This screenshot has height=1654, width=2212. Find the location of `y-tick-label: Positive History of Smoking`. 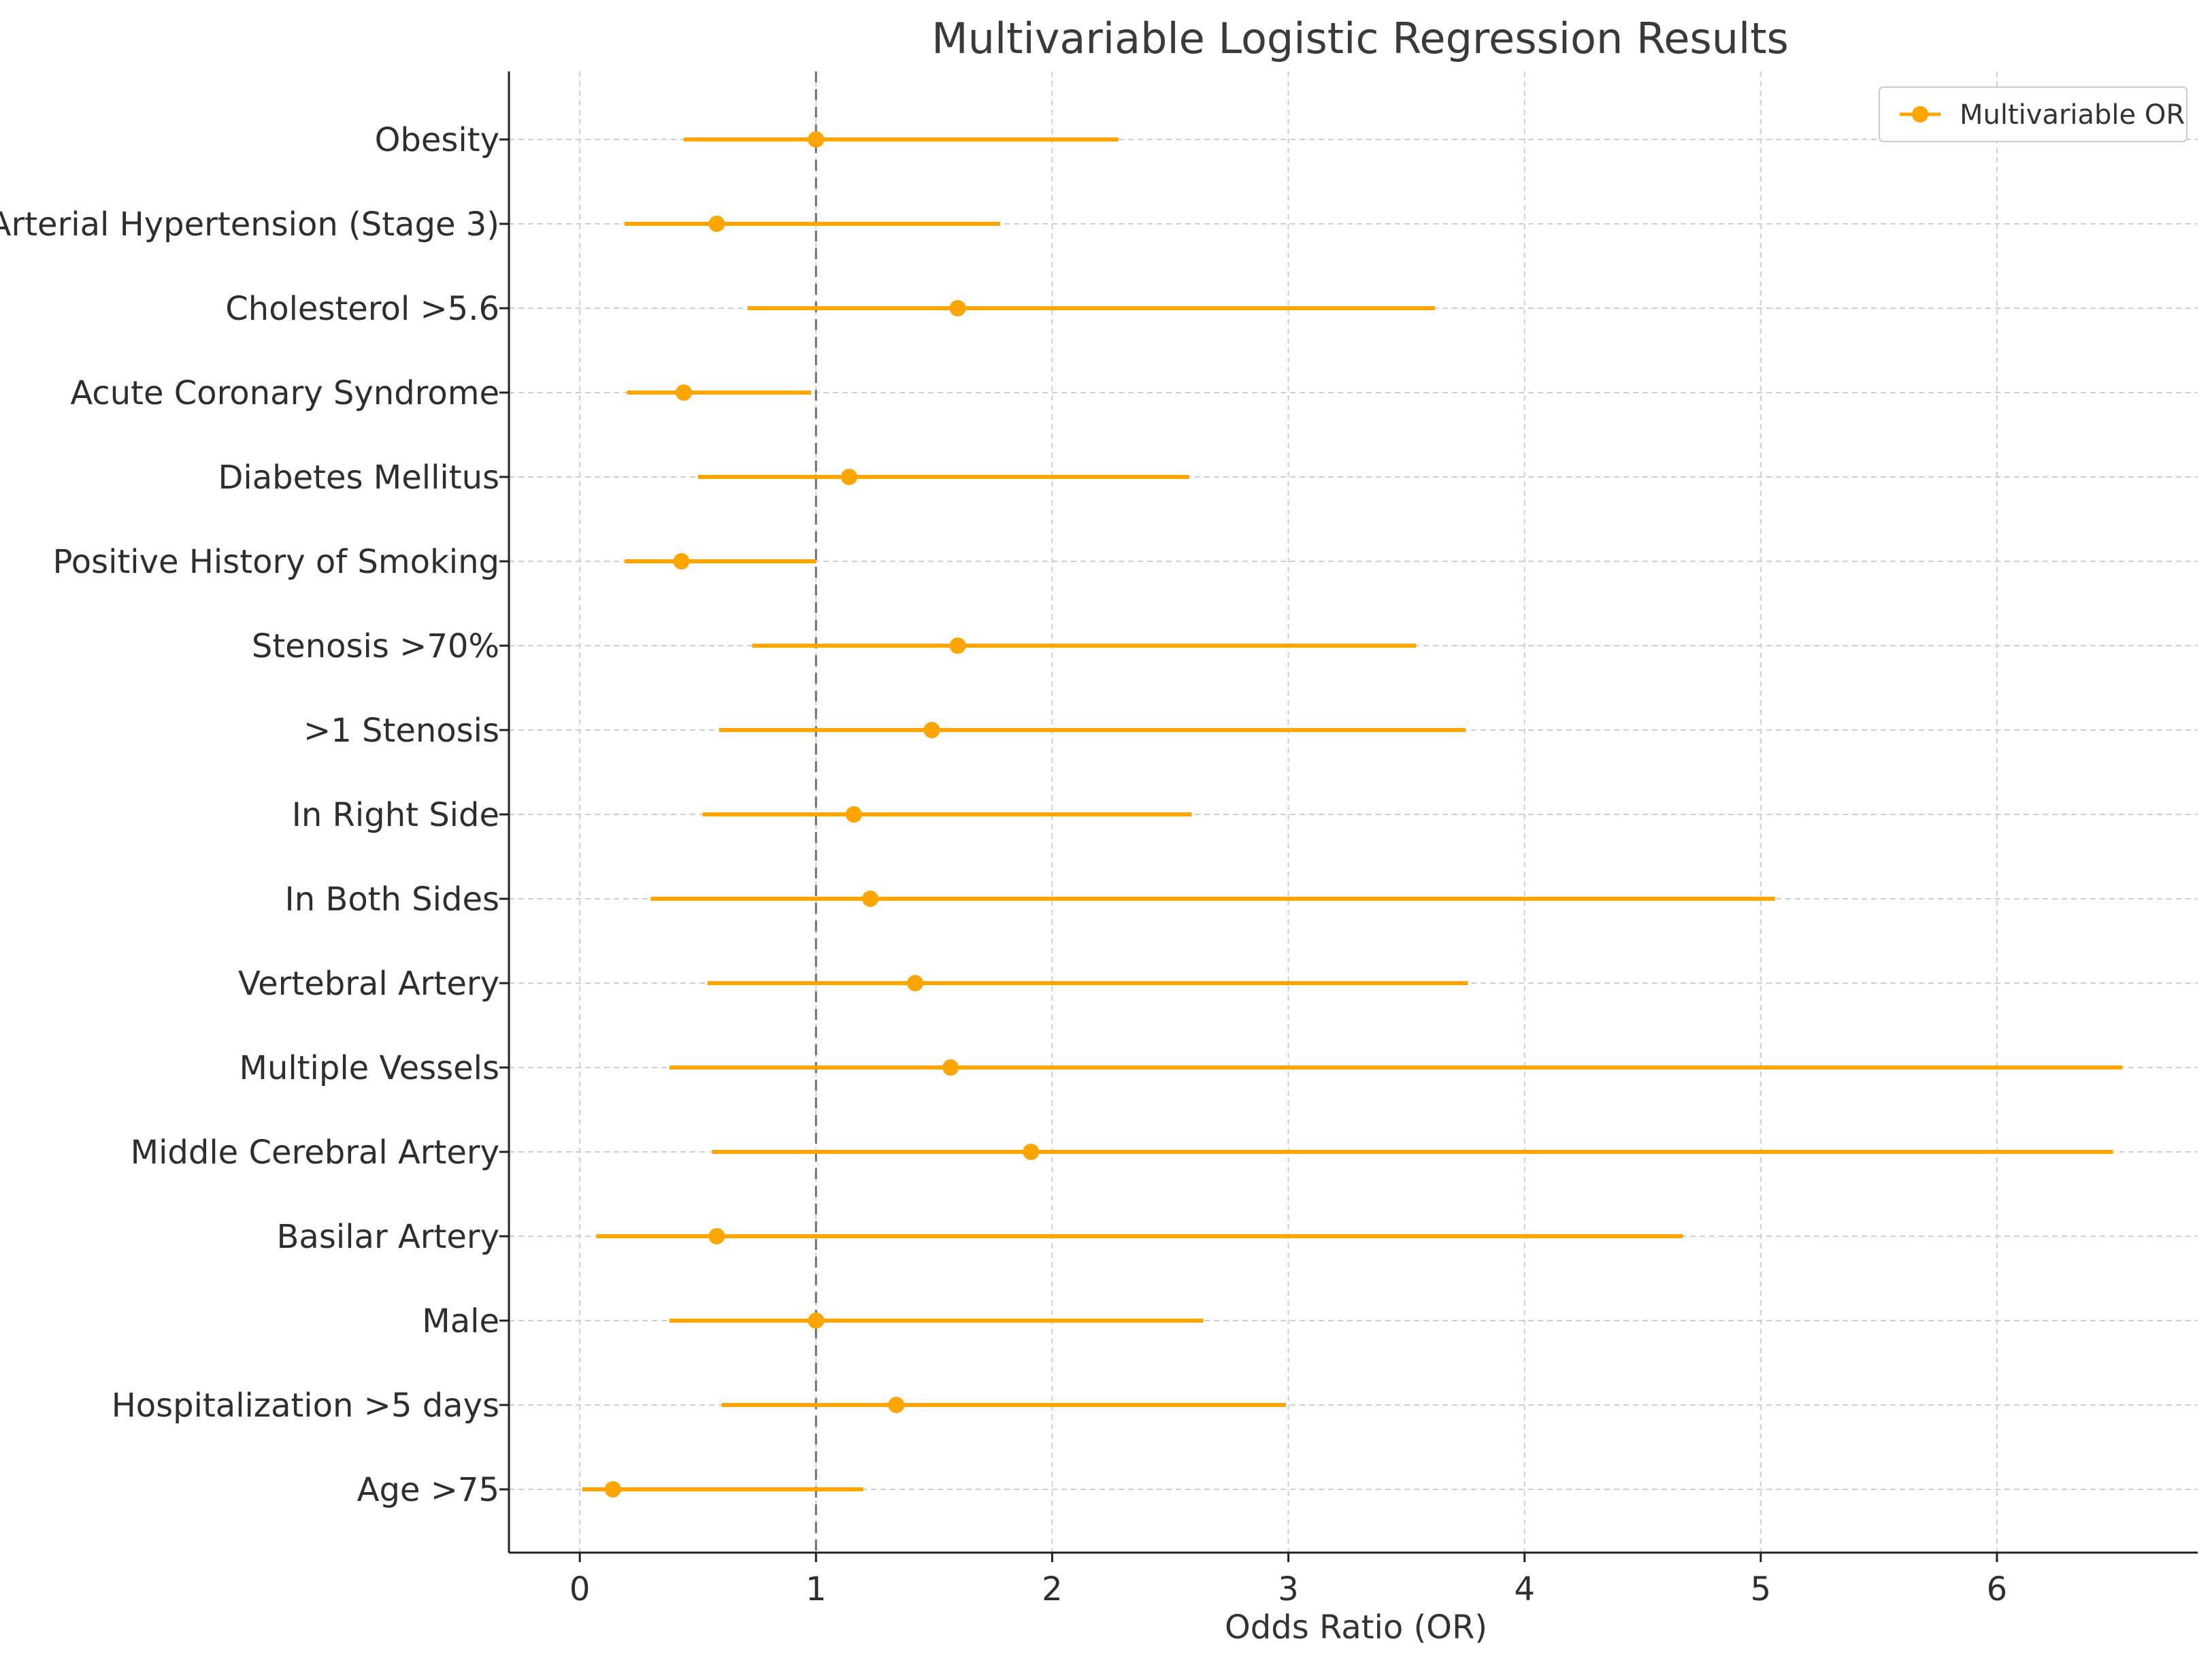

y-tick-label: Positive History of Smoking is located at coordinates (276, 562).